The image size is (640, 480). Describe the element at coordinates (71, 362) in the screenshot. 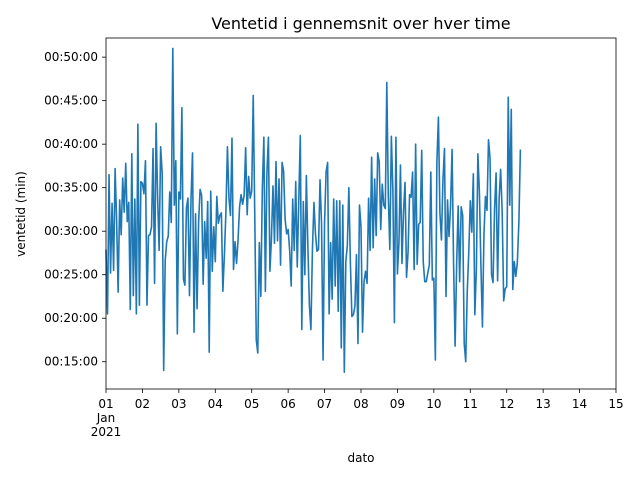

I see `y-tick-label: 00:15:00` at that location.